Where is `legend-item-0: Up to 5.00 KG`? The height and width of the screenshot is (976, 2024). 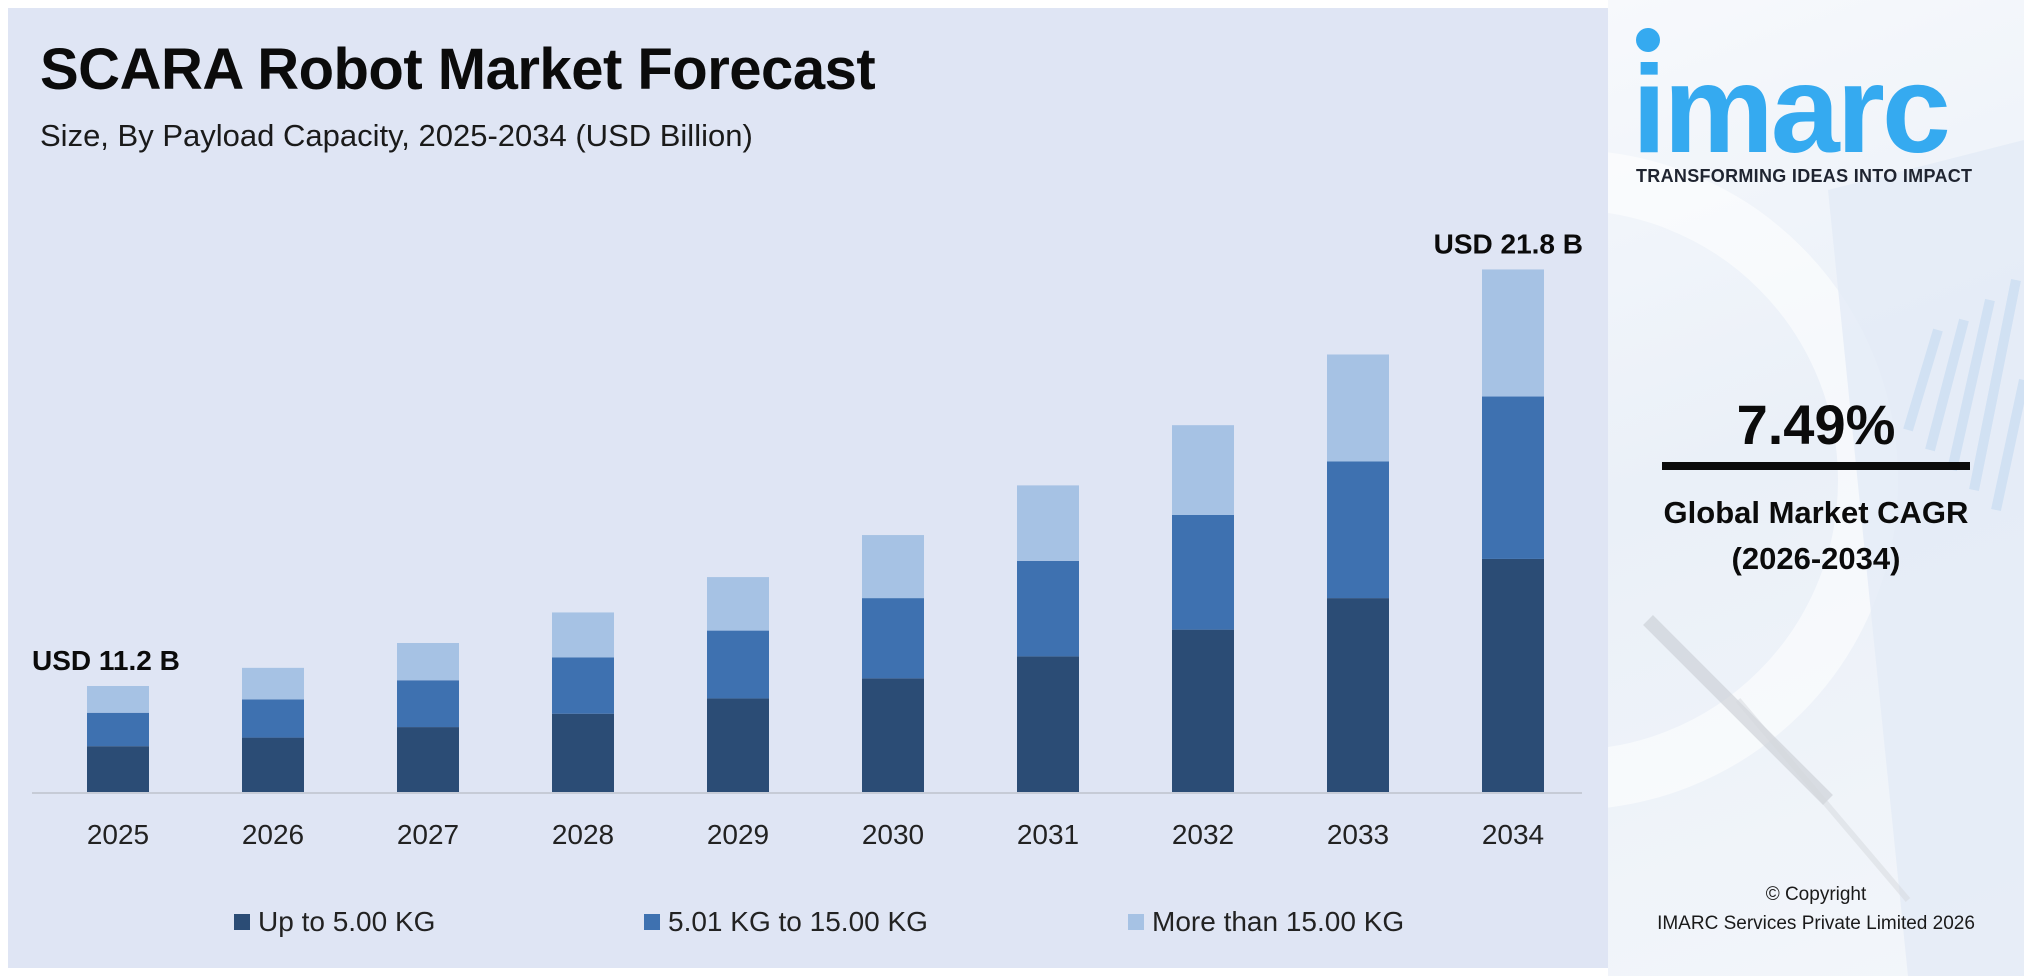 legend-item-0: Up to 5.00 KG is located at coordinates (334, 921).